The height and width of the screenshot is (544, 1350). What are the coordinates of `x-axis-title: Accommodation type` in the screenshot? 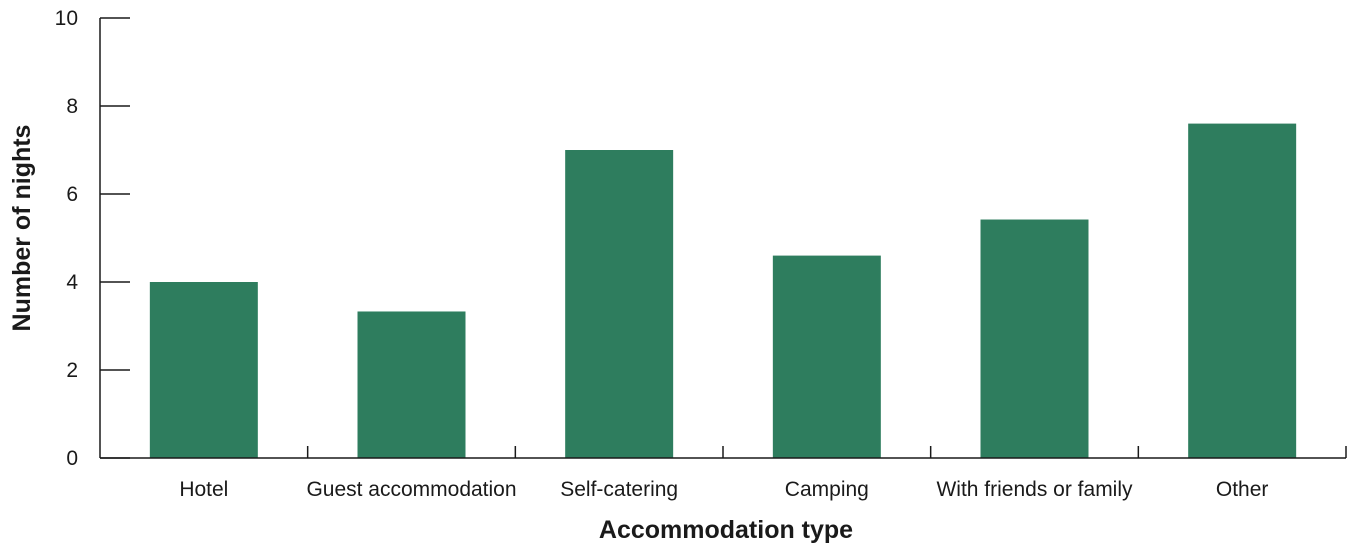 It's located at (726, 530).